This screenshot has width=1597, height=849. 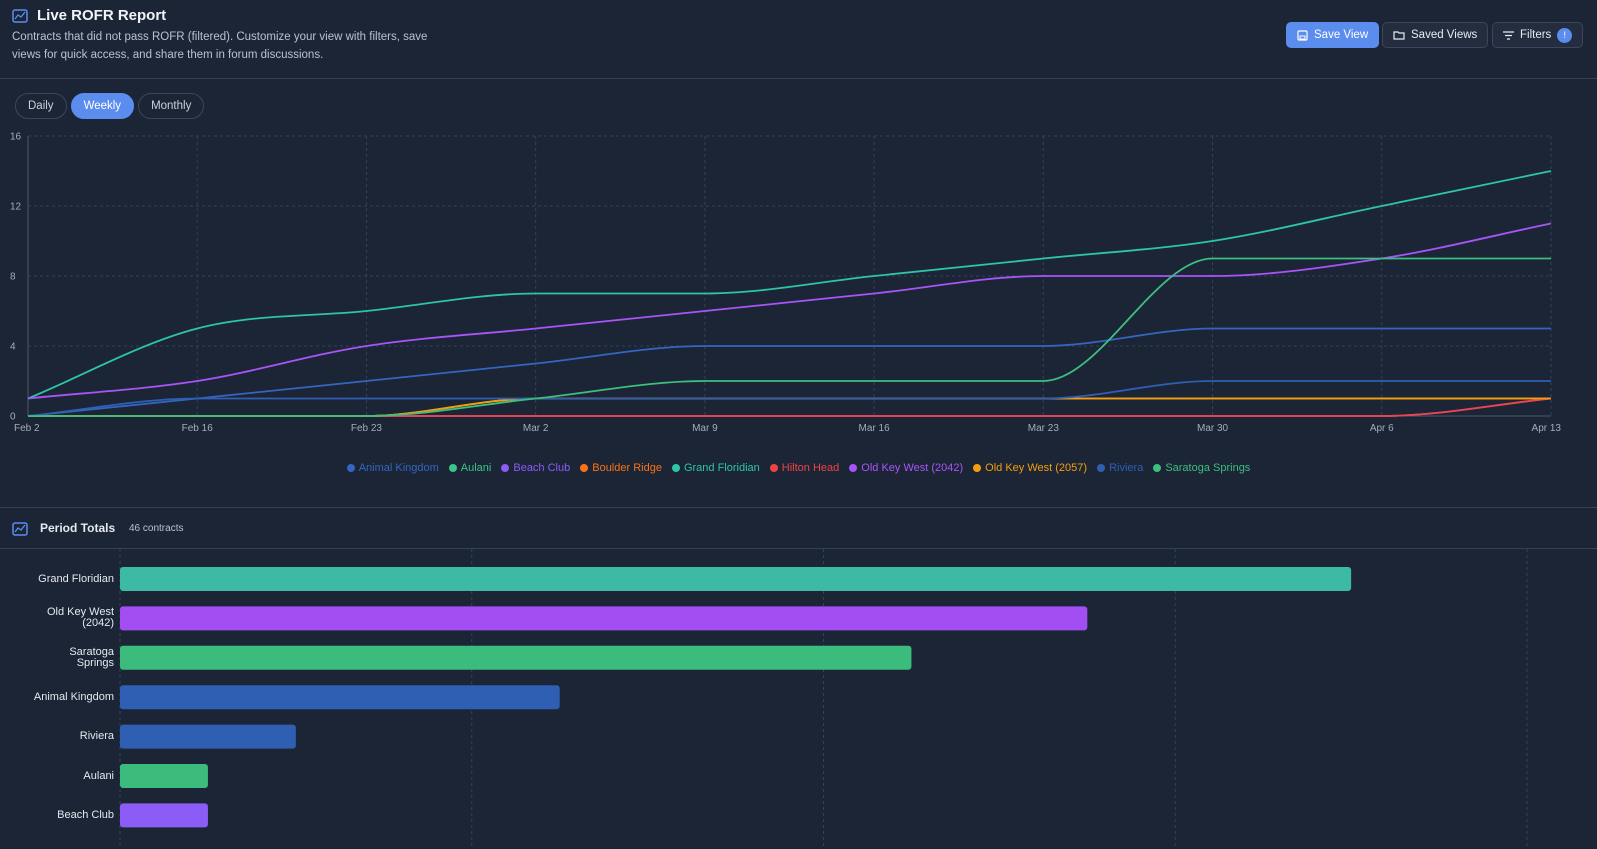 I want to click on y-tick-label: 8, so click(x=13, y=277).